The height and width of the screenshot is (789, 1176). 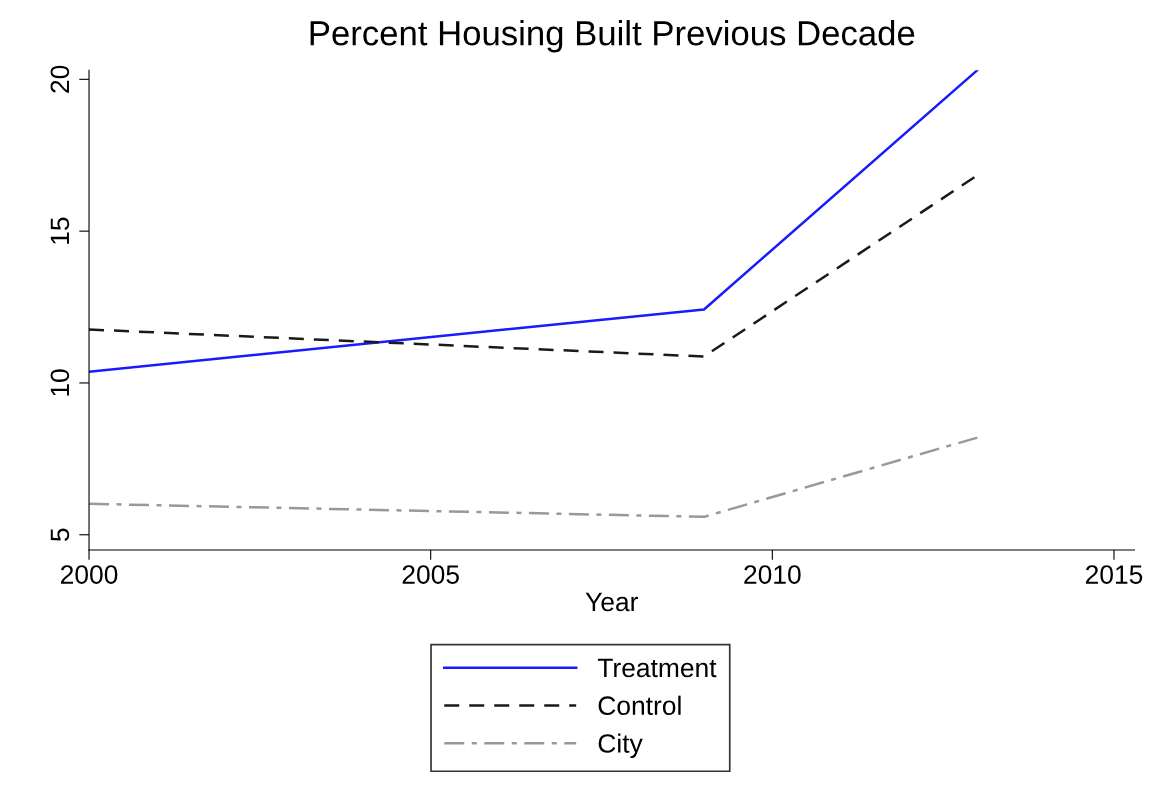 I want to click on y-tick-label: 10, so click(x=60, y=382).